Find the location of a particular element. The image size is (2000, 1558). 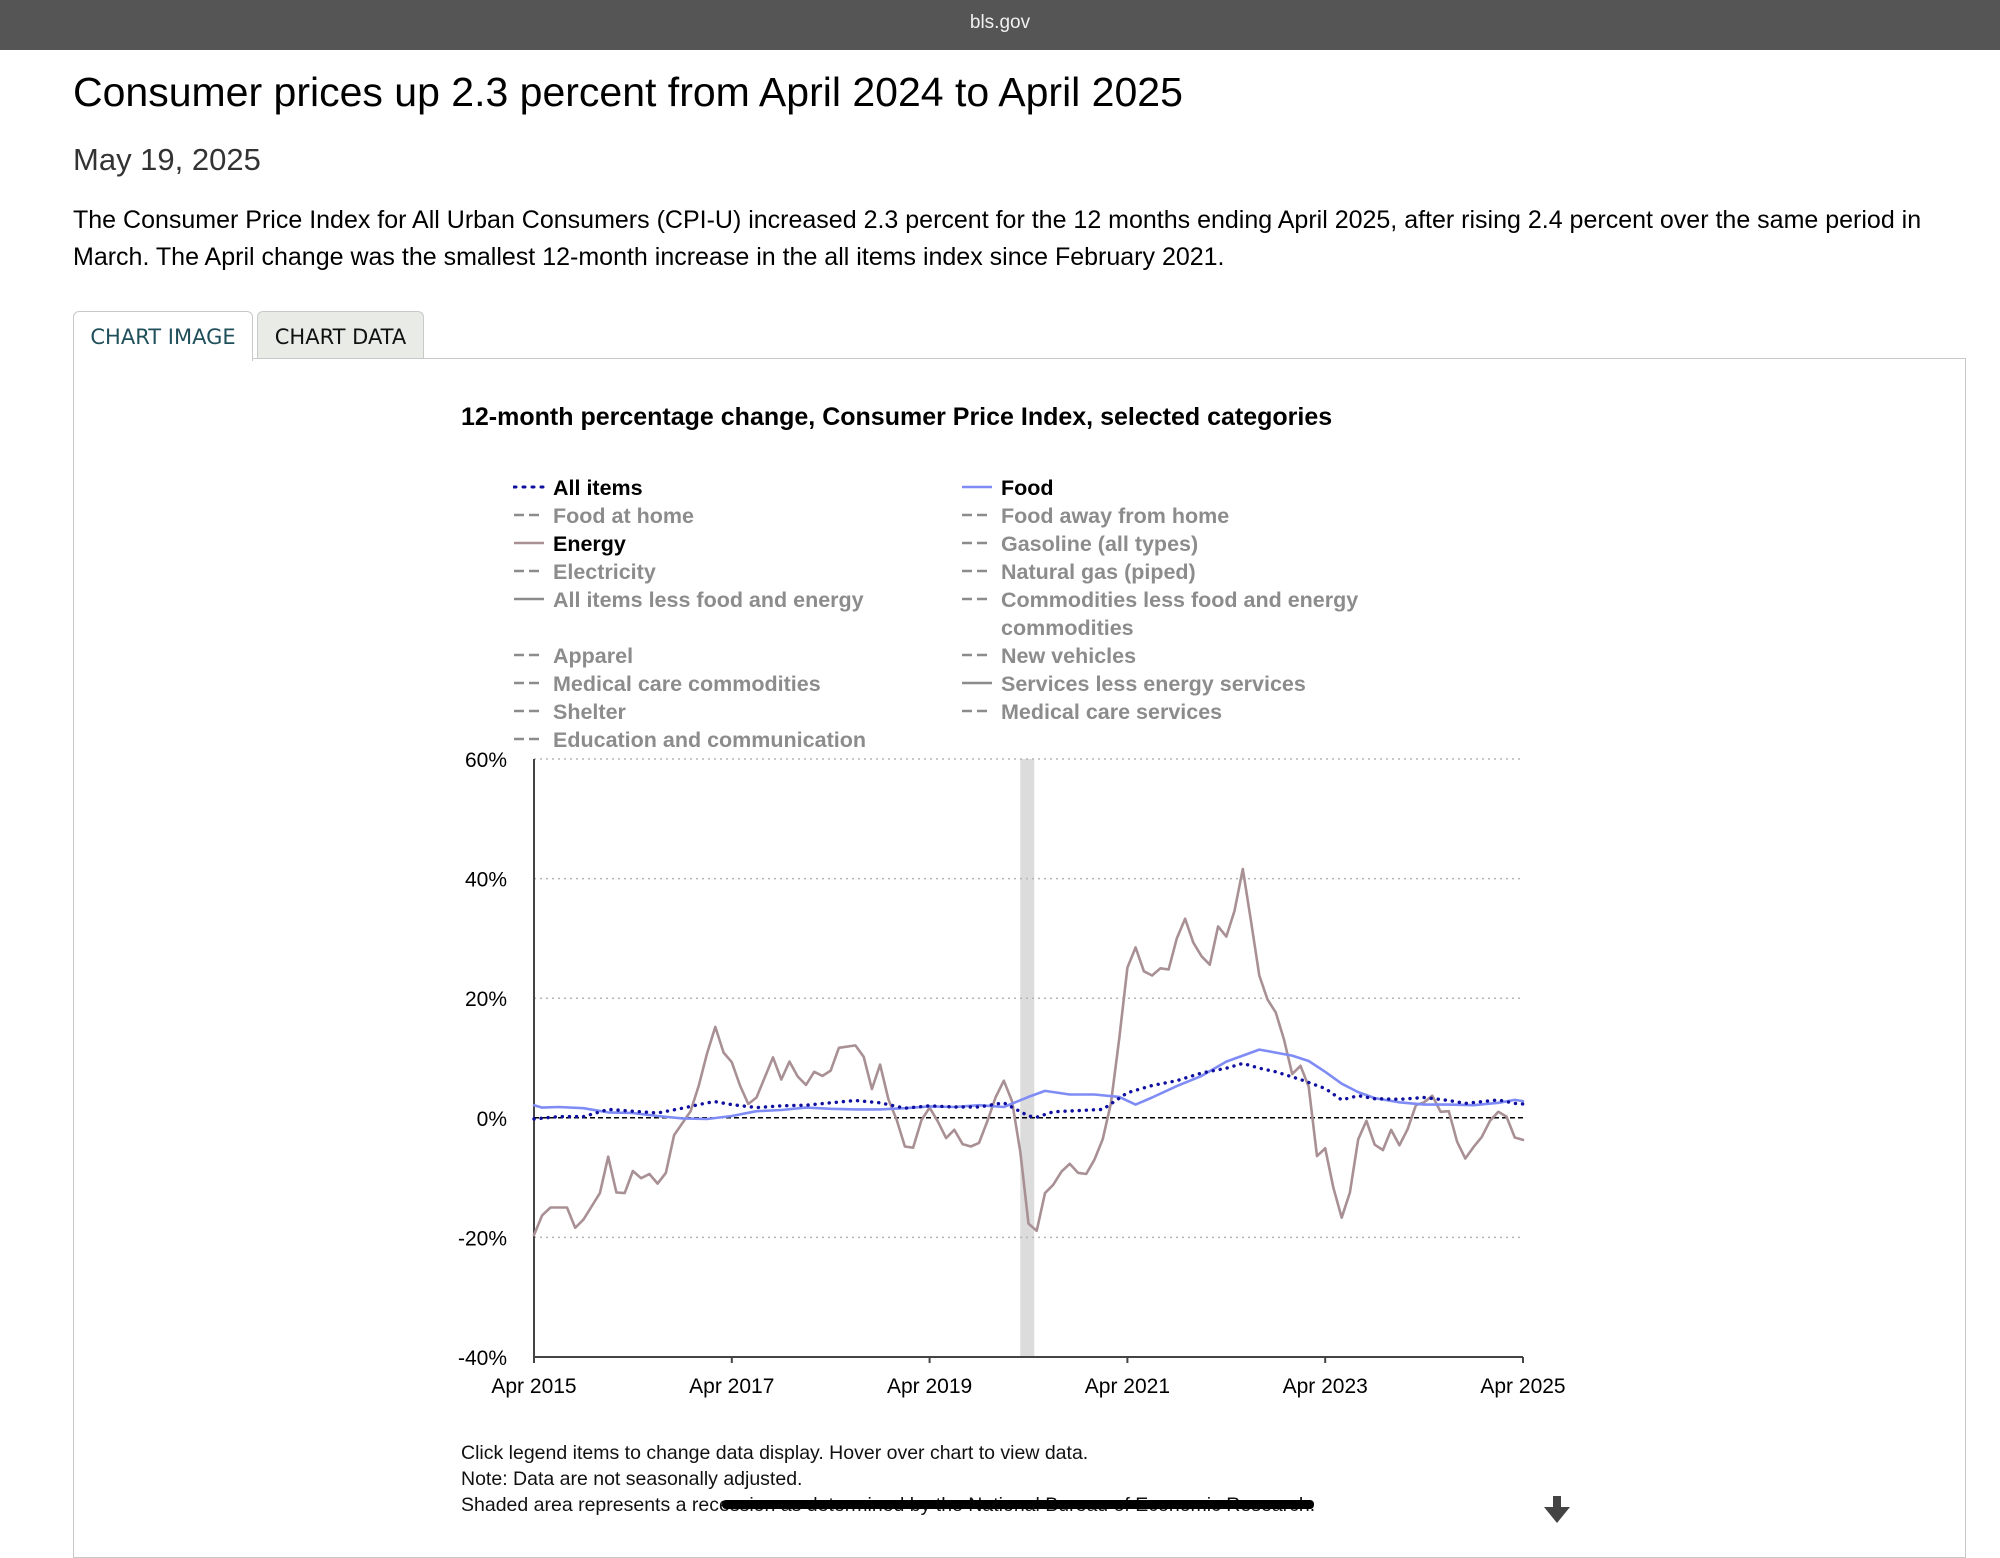

legend-swatch-medical-care-services is located at coordinates (977, 711).